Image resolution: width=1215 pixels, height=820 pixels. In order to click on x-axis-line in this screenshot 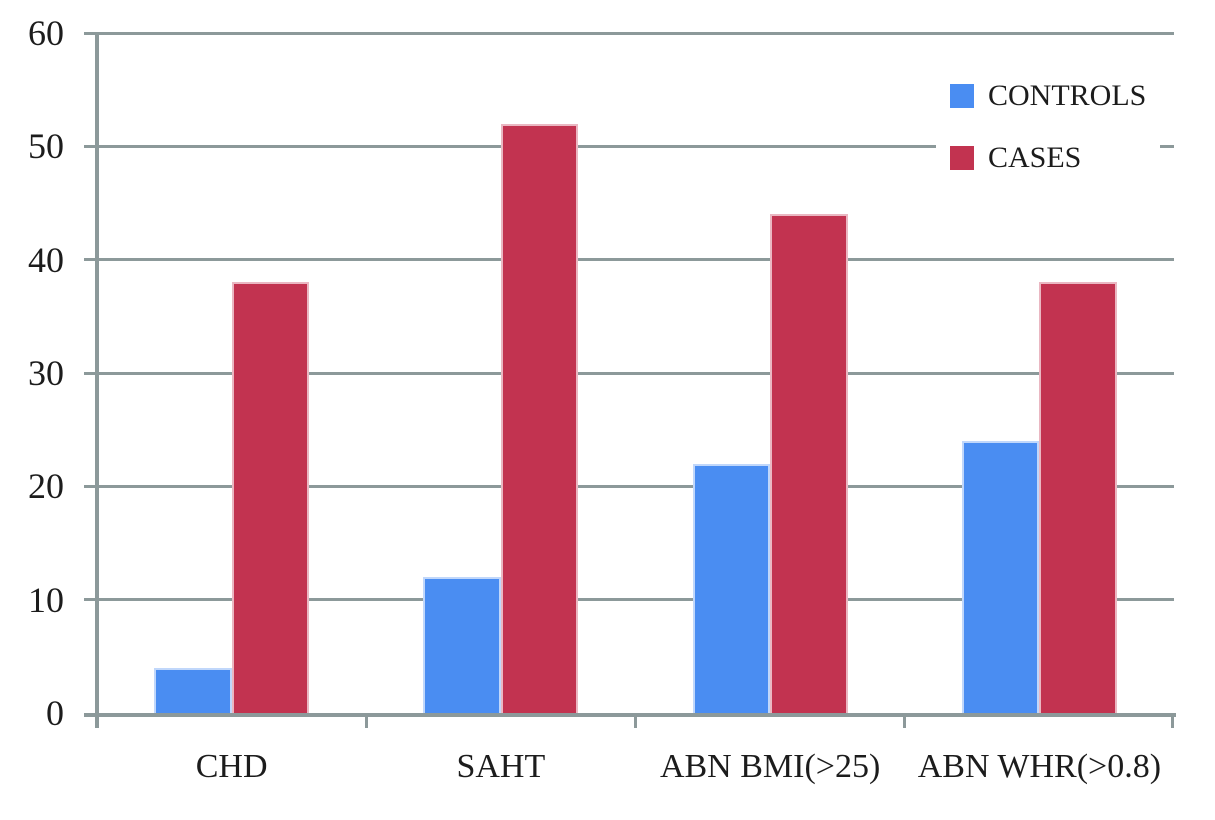, I will do `click(630, 715)`.